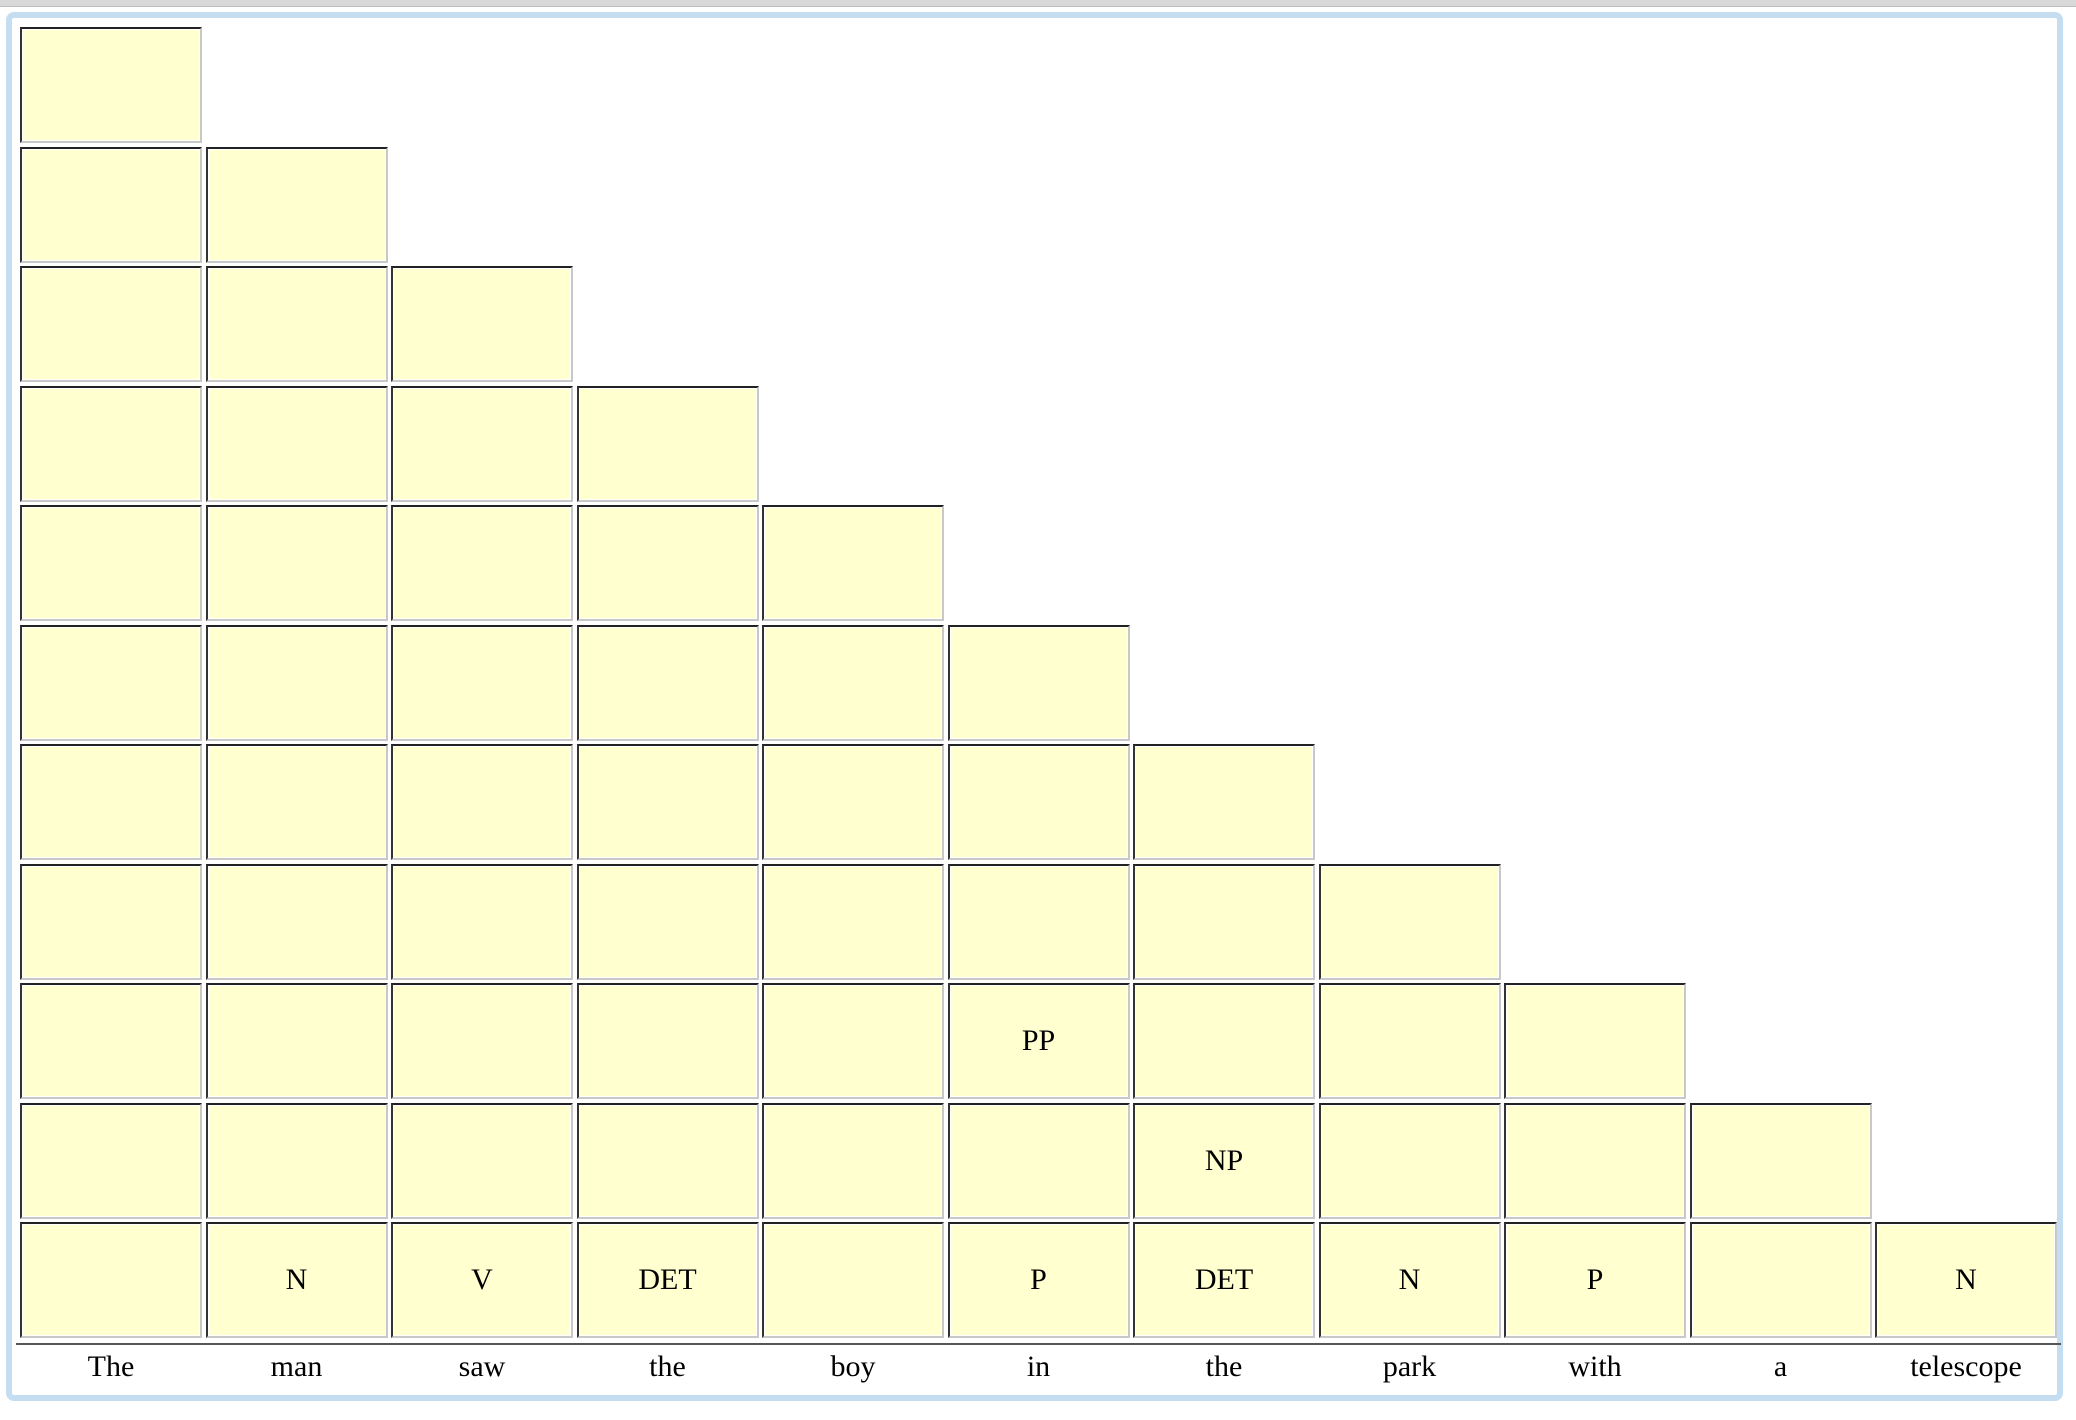 This screenshot has height=1420, width=2076. Describe the element at coordinates (1595, 1041) in the screenshot. I see `chart-cell-r8-c8` at that location.